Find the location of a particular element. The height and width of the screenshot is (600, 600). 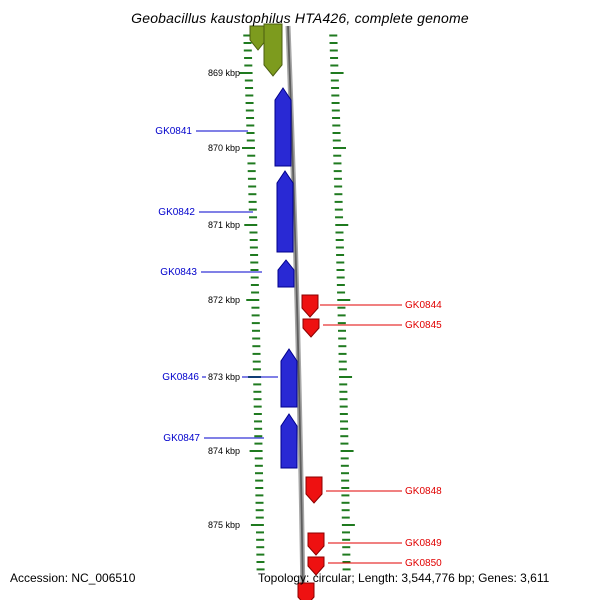

gene-label-gk0844: GK0844 is located at coordinates (423, 305).